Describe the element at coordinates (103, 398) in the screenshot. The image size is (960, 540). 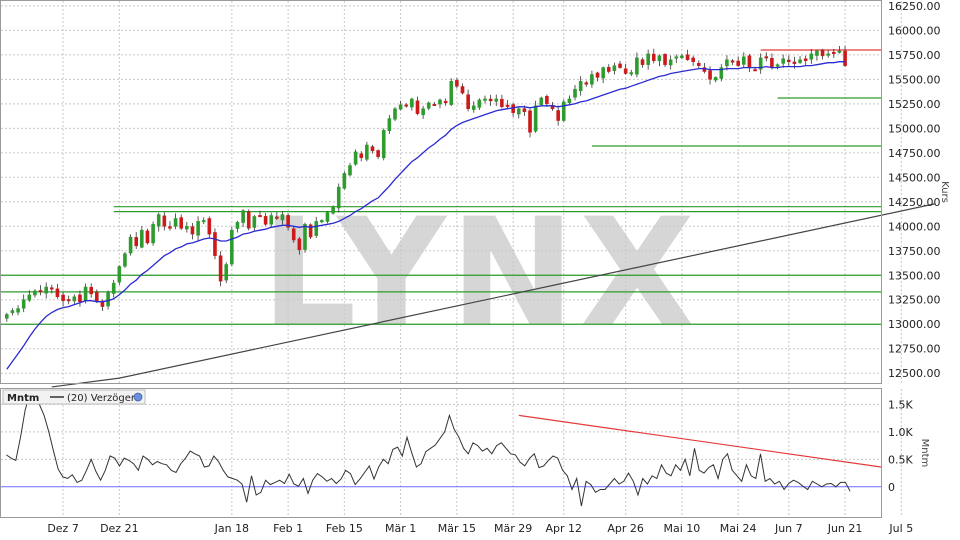
I see `legend-series-label: (20) Verzögert` at that location.